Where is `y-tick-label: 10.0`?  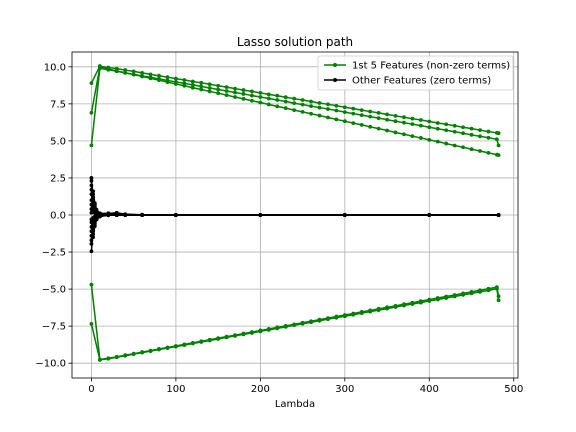 y-tick-label: 10.0 is located at coordinates (55, 67).